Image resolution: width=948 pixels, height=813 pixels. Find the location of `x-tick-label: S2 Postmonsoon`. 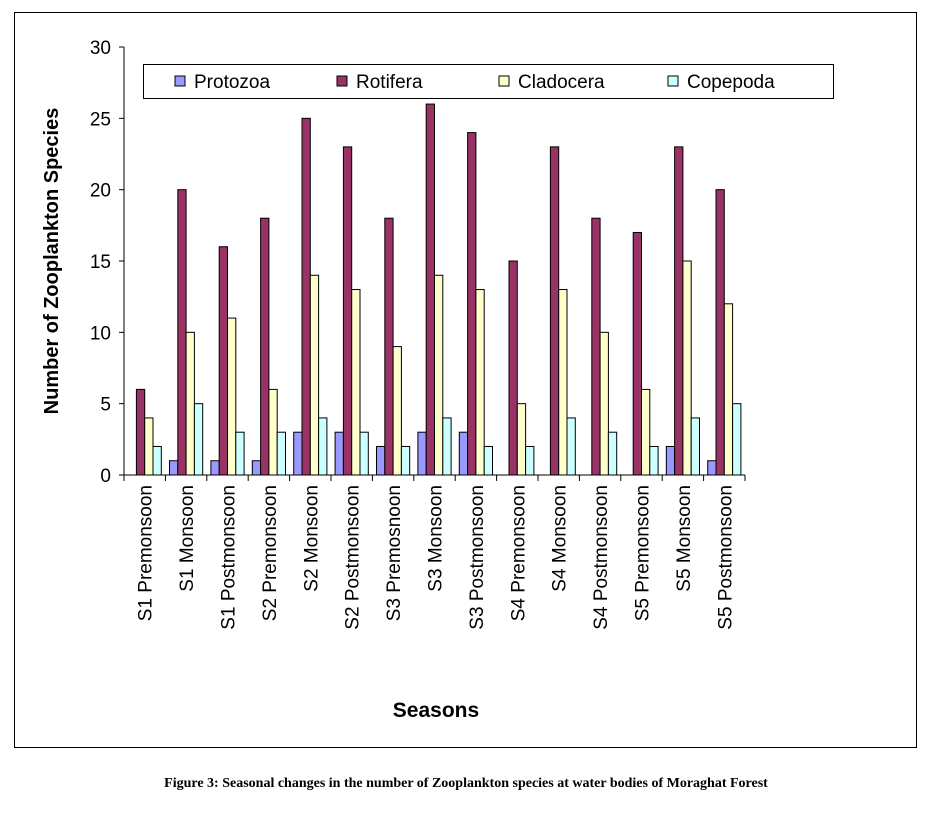

x-tick-label: S2 Postmonsoon is located at coordinates (353, 557).